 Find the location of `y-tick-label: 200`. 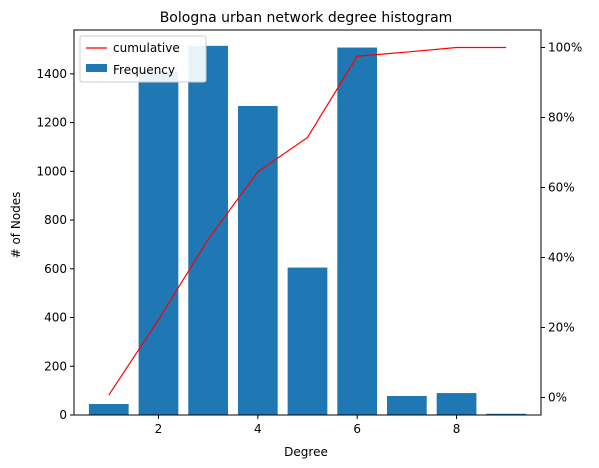

y-tick-label: 200 is located at coordinates (55, 366).